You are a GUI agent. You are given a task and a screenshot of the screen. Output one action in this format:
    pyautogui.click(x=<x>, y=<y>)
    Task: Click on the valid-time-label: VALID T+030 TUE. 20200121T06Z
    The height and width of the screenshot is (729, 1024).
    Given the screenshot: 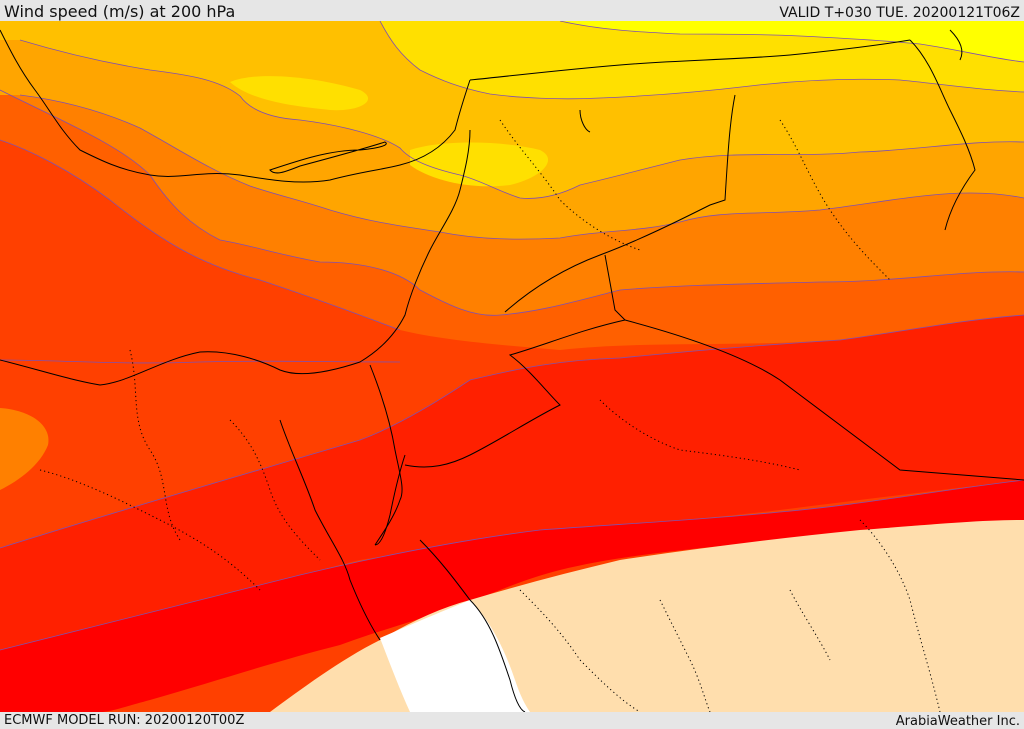 What is the action you would take?
    pyautogui.click(x=899, y=13)
    